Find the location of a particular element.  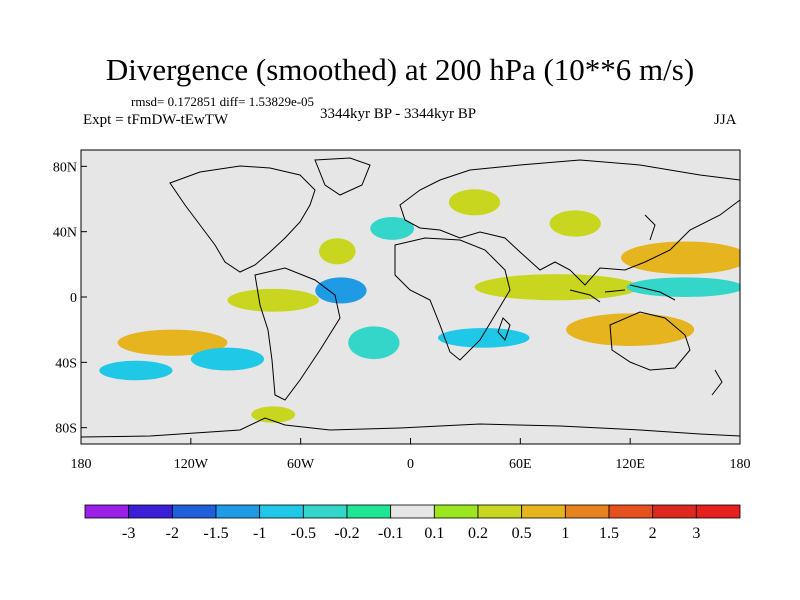

colorbar-label: 0.1 is located at coordinates (434, 533).